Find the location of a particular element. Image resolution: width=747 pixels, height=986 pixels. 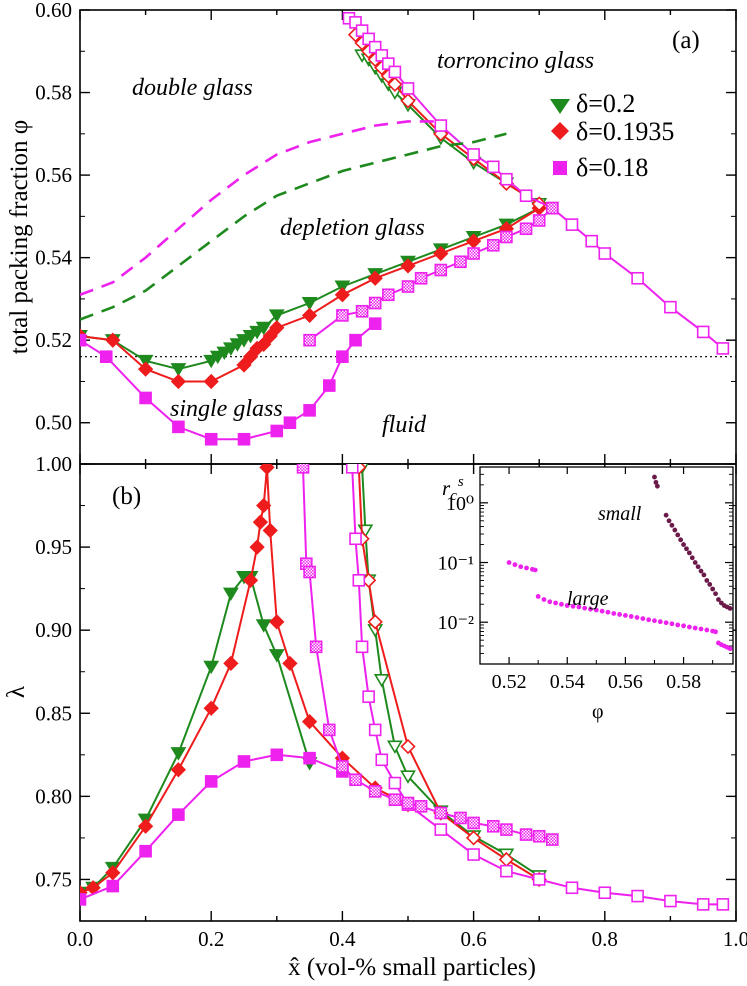

y-tick-label: 0.80 is located at coordinates (53, 796).